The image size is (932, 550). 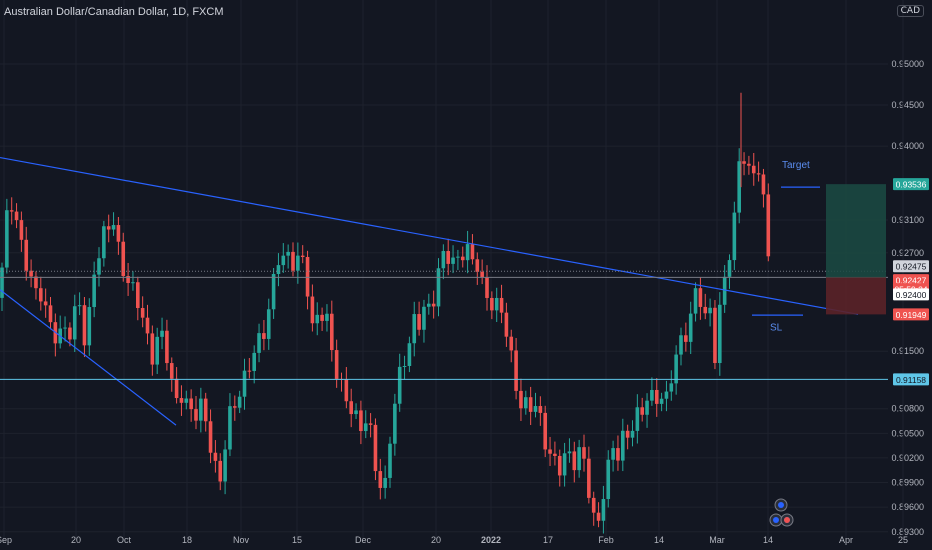 What do you see at coordinates (856, 231) in the screenshot?
I see `target-zone` at bounding box center [856, 231].